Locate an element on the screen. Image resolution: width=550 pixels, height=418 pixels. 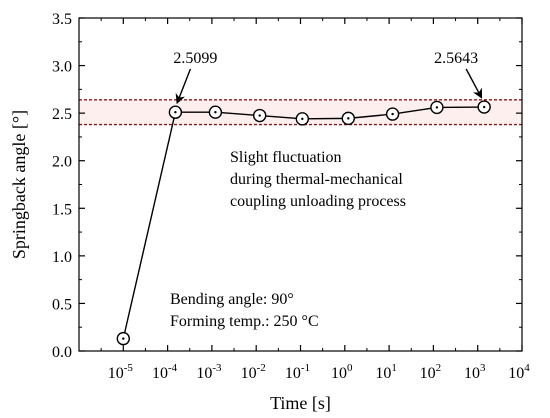
x-tick-exponent: -3 is located at coordinates (217, 368).